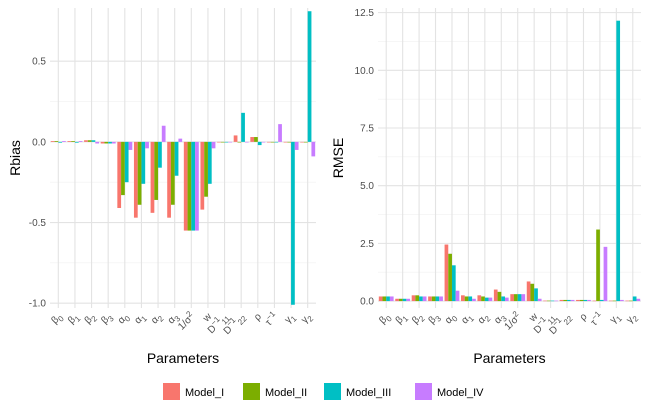 The height and width of the screenshot is (412, 649). Describe the element at coordinates (218, 323) in the screenshot. I see `x-tick-label: D−111` at that location.